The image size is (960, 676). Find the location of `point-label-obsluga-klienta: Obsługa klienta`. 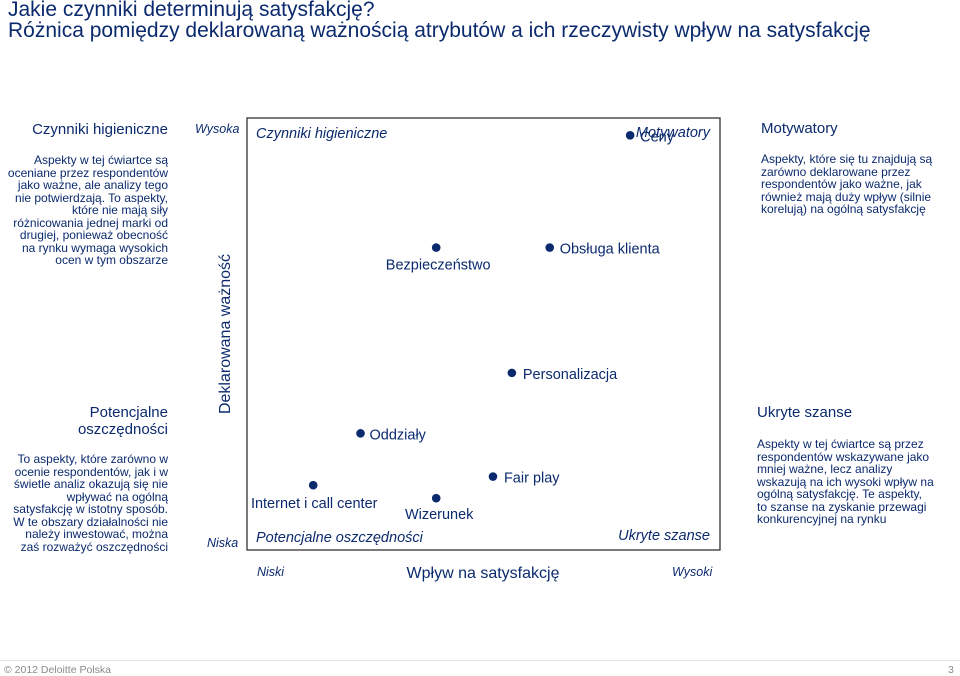

point-label-obsluga-klienta: Obsługa klienta is located at coordinates (610, 250).